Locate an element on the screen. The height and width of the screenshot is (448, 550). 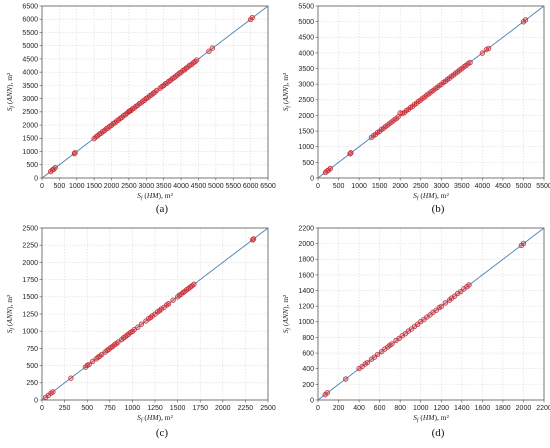
panel-caption: (a) is located at coordinates (162, 209).